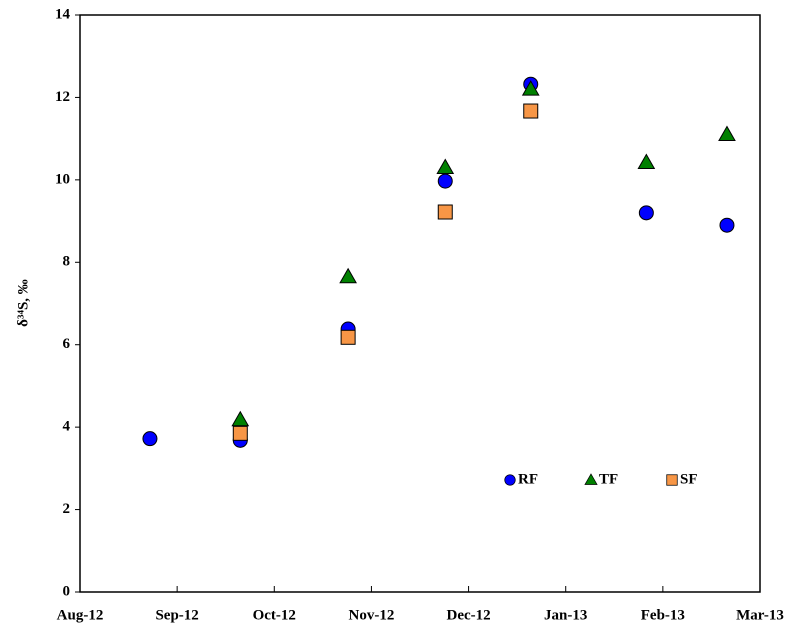  What do you see at coordinates (372, 615) in the screenshot?
I see `x-tick-label: Nov-12` at bounding box center [372, 615].